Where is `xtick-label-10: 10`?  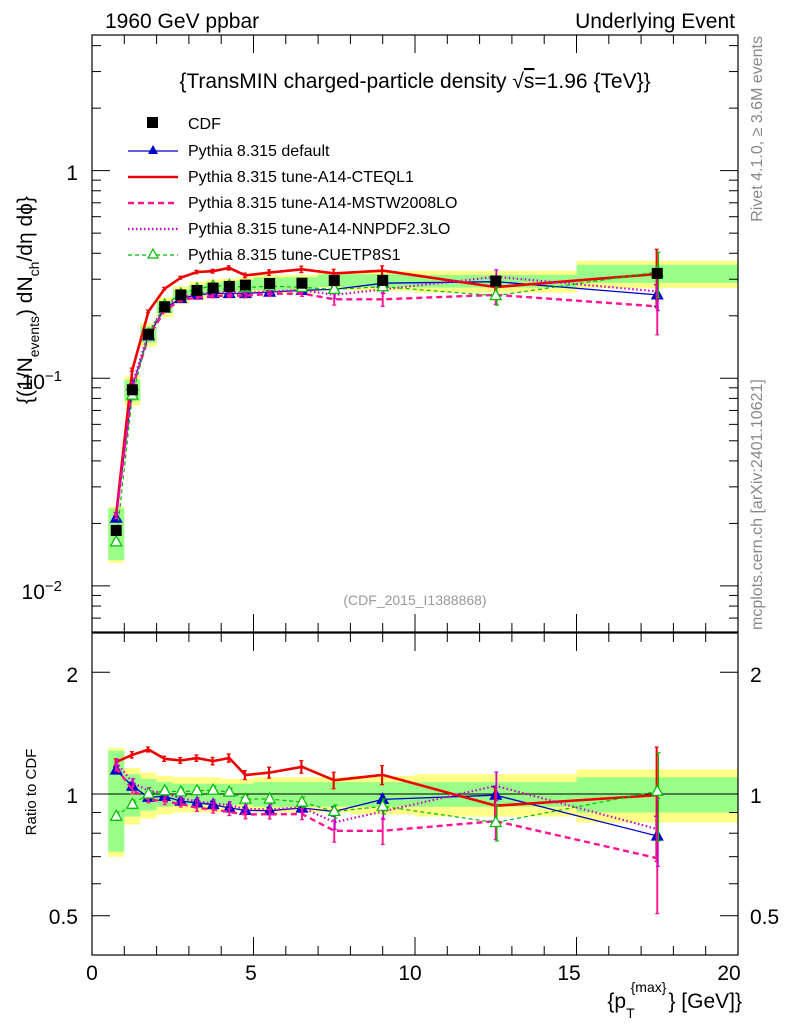
xtick-label-10: 10 is located at coordinates (409, 973).